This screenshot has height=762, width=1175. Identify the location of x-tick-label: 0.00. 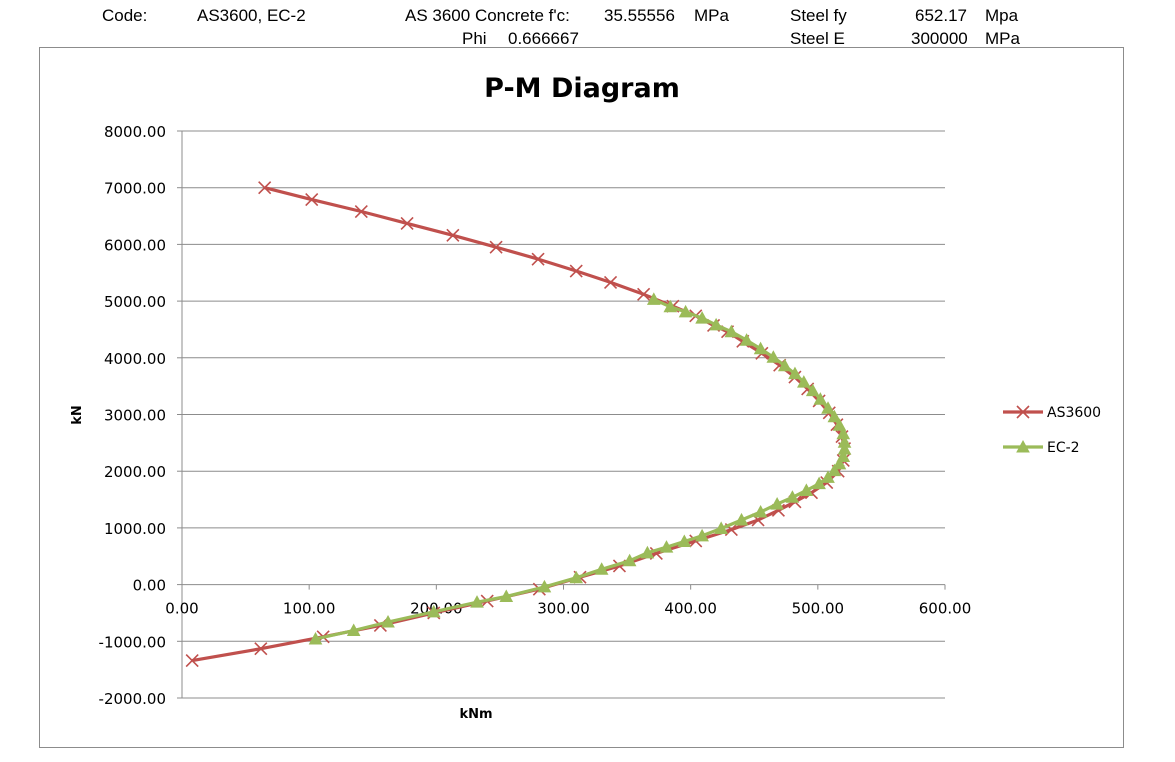
(181, 609).